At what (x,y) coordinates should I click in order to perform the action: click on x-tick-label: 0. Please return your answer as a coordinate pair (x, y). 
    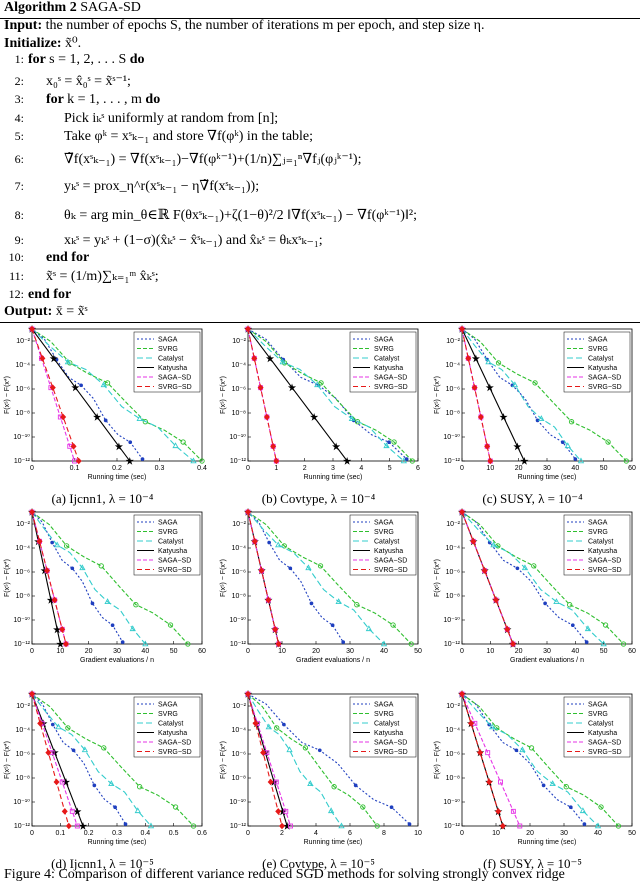
    Looking at the image, I should click on (462, 833).